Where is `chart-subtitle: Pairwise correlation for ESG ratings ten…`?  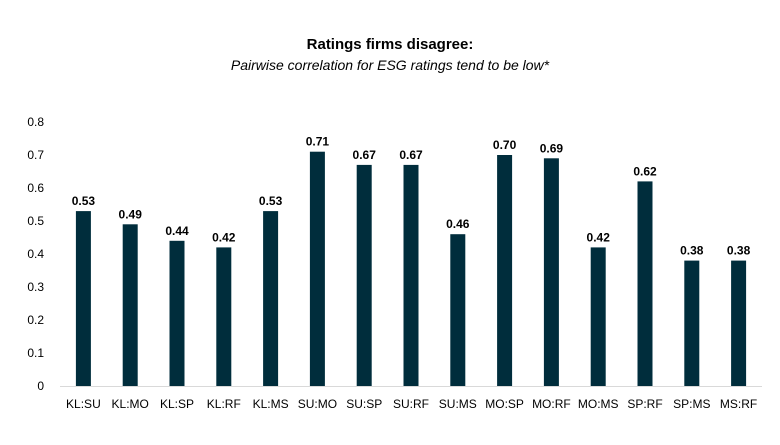 chart-subtitle: Pairwise correlation for ESG ratings ten… is located at coordinates (390, 65).